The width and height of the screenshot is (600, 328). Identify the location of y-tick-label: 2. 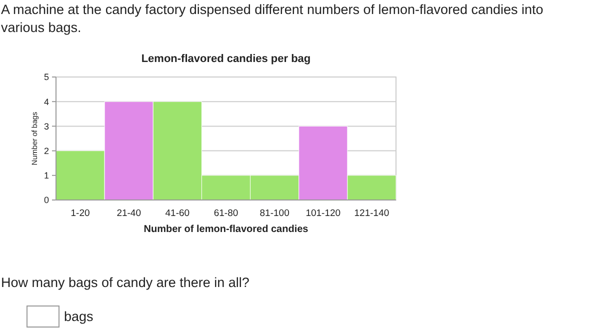
(46, 151).